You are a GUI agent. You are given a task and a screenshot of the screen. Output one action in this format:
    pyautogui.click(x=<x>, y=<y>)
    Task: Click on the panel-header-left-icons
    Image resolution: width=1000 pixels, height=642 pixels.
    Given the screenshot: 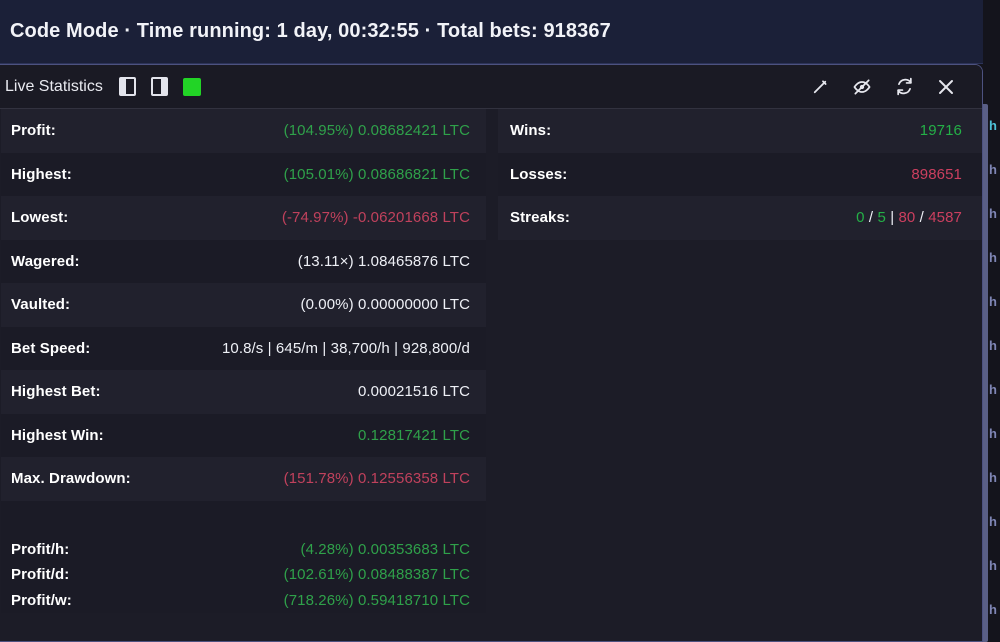 What is the action you would take?
    pyautogui.click(x=159, y=86)
    